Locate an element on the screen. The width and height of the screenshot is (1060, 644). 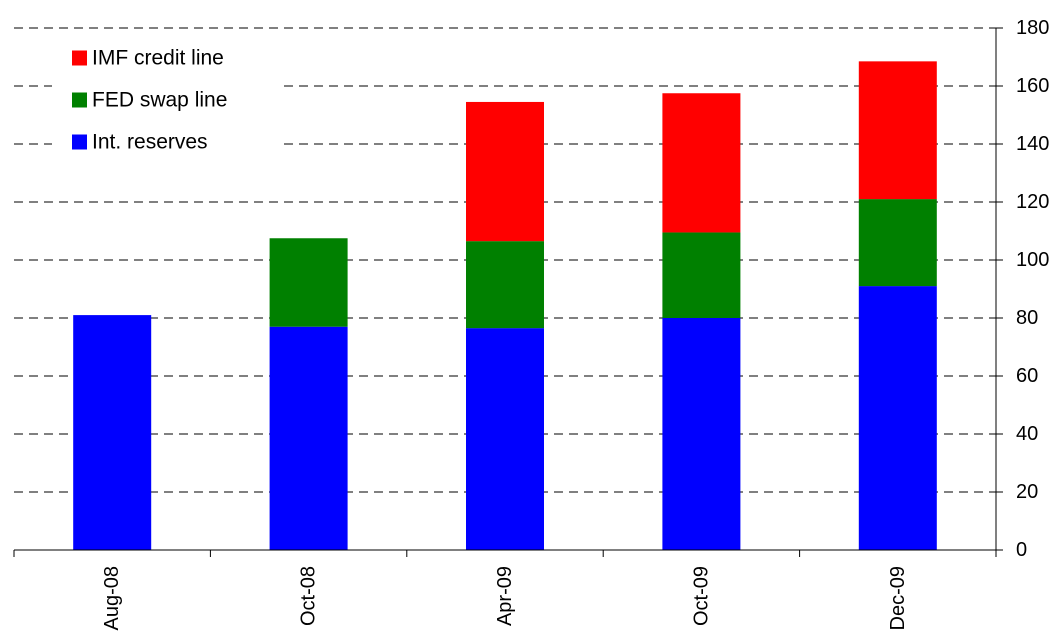
y-tick-label-60: 60 is located at coordinates (1027, 376).